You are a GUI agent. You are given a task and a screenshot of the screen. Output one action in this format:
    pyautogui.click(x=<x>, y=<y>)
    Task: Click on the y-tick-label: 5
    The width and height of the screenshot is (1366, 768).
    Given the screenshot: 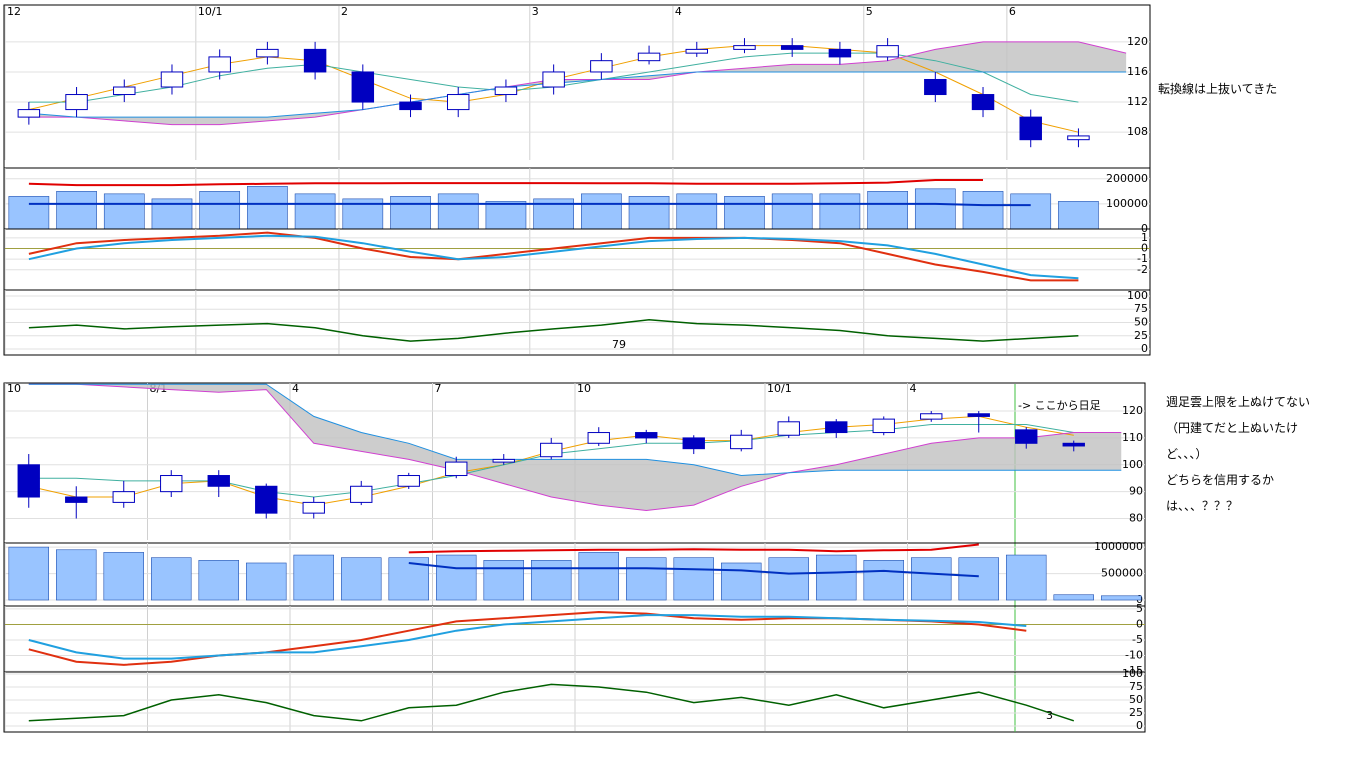 What is the action you would take?
    pyautogui.click(x=1139, y=608)
    